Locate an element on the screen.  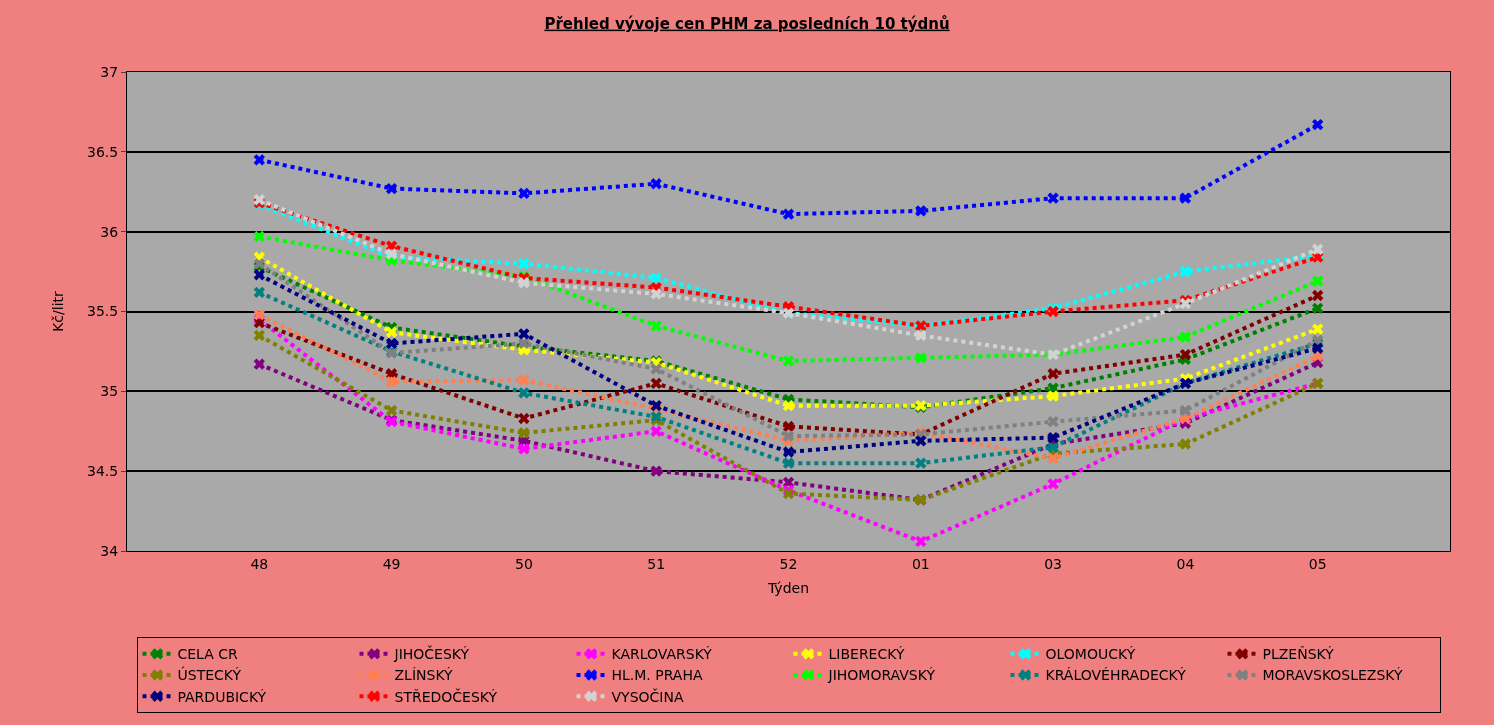
legend-label: JIHOČESKÝ is located at coordinates (431, 654).